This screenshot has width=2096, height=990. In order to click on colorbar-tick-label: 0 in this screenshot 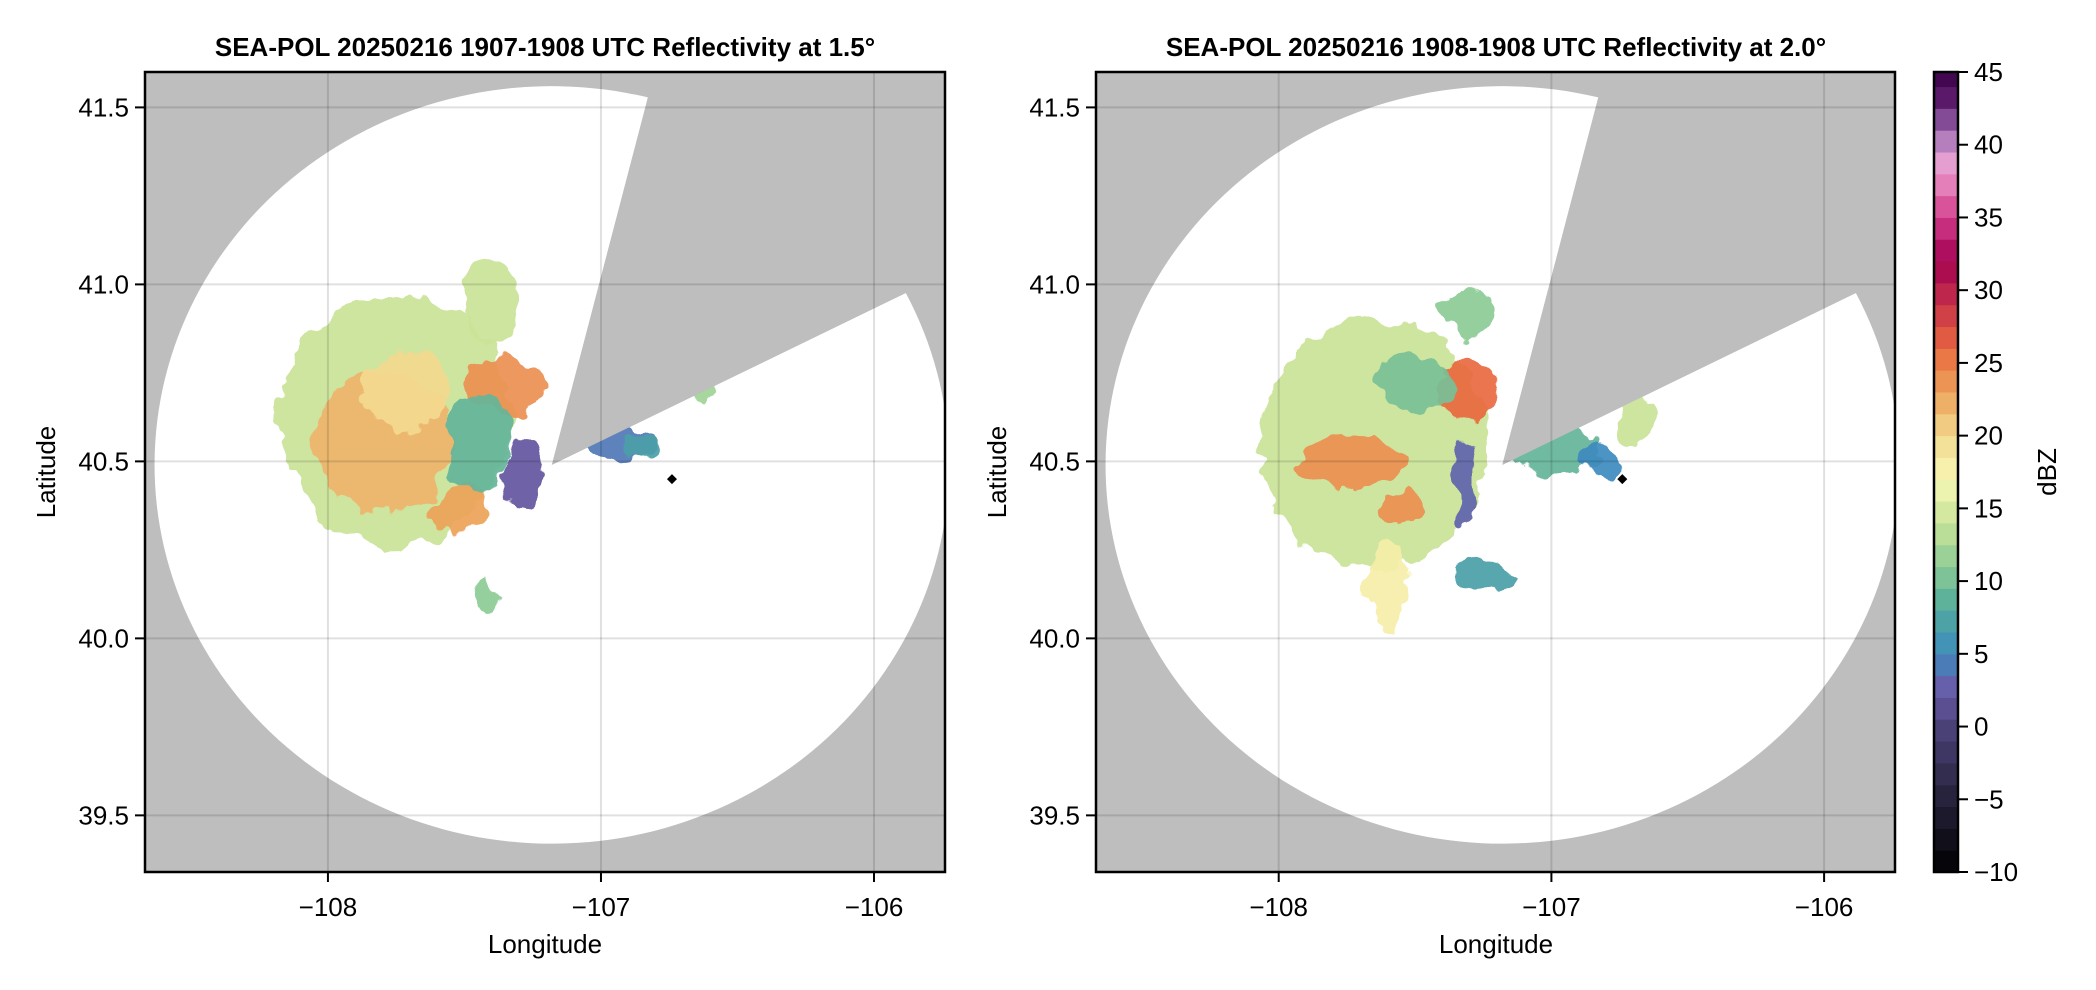, I will do `click(1981, 727)`.